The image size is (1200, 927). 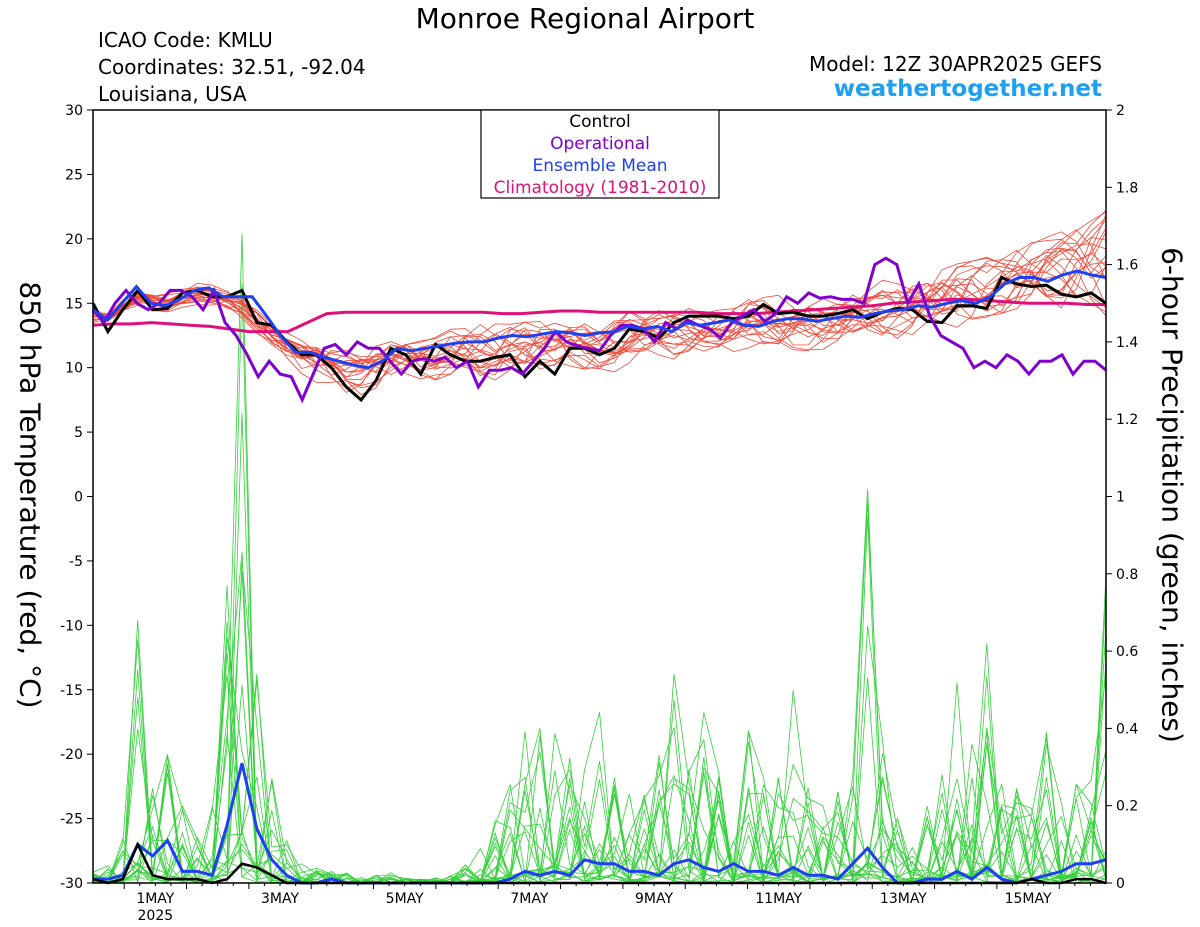 I want to click on right-tick-label: 1.4, so click(x=1127, y=343).